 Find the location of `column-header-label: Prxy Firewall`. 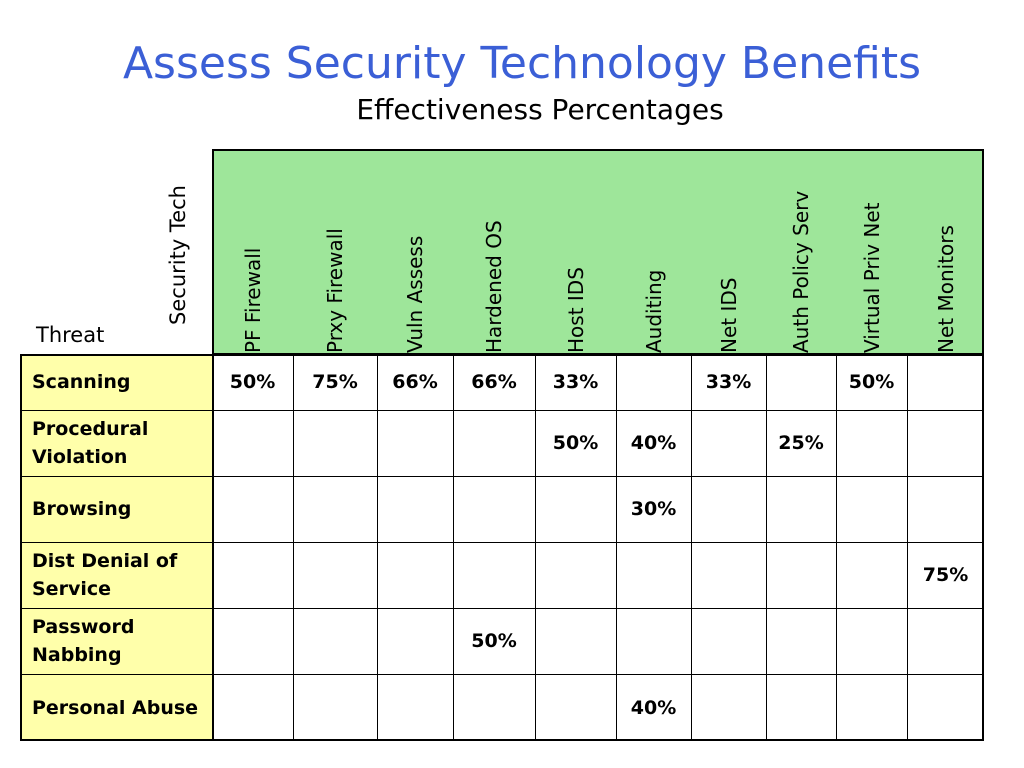

column-header-label: Prxy Firewall is located at coordinates (335, 290).